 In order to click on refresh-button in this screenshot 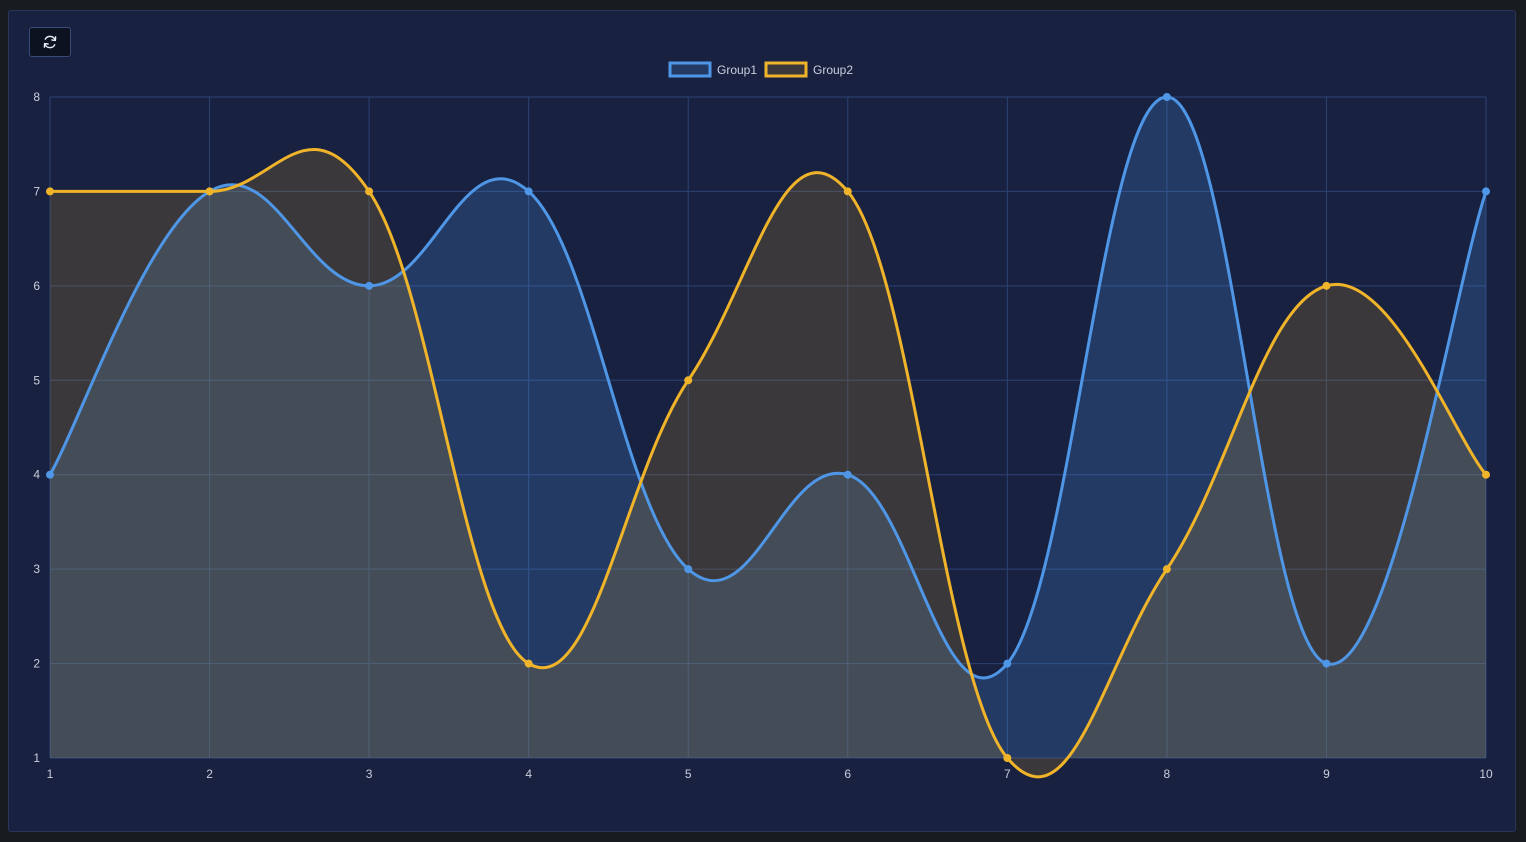, I will do `click(50, 42)`.